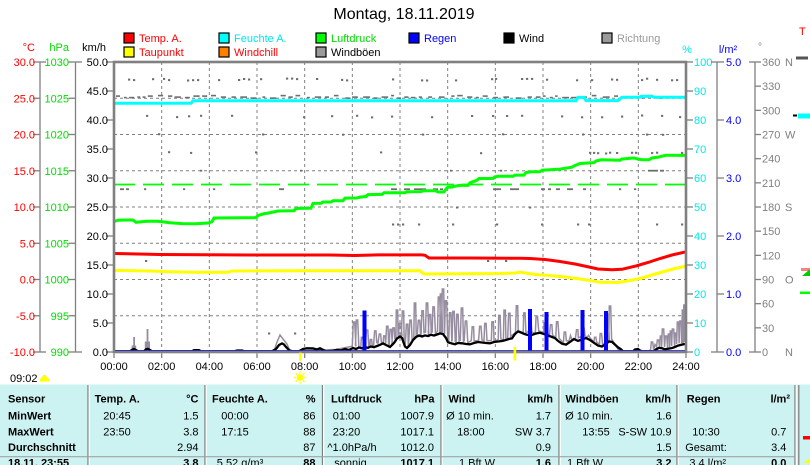 The height and width of the screenshot is (465, 810). I want to click on svg-text: 50, so click(700, 208).